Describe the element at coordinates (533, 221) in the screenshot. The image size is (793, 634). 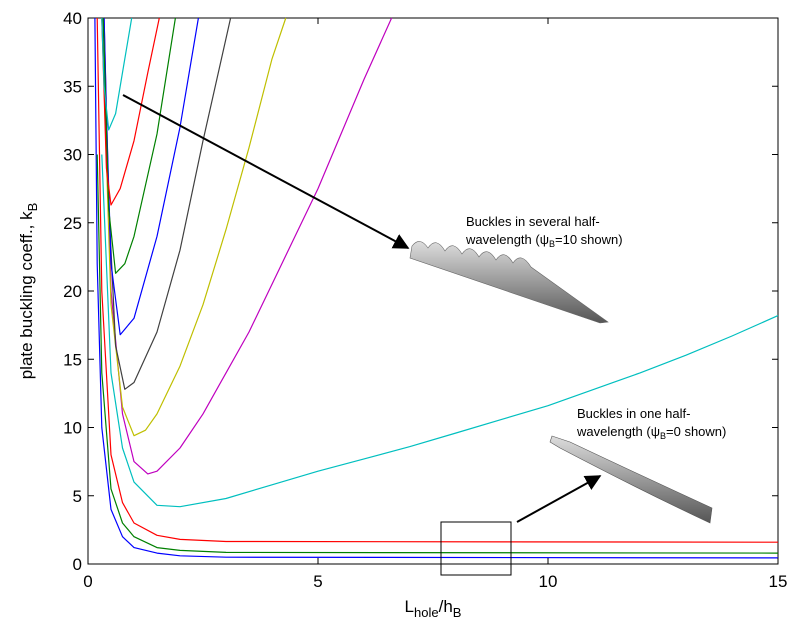
I see `annotation-text: Buckles in several half-` at that location.